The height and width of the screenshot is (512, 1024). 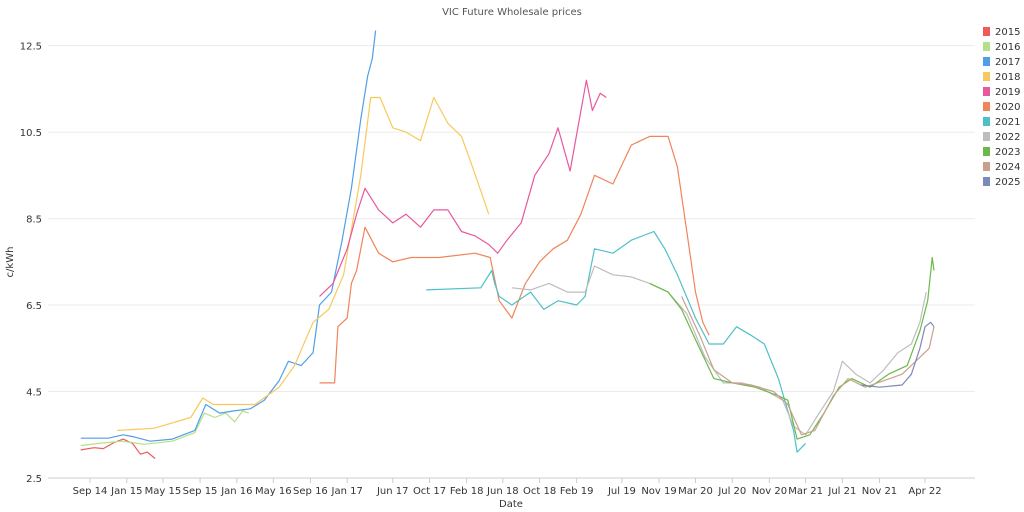 I want to click on x-tick-label: Jan 16, so click(x=236, y=491).